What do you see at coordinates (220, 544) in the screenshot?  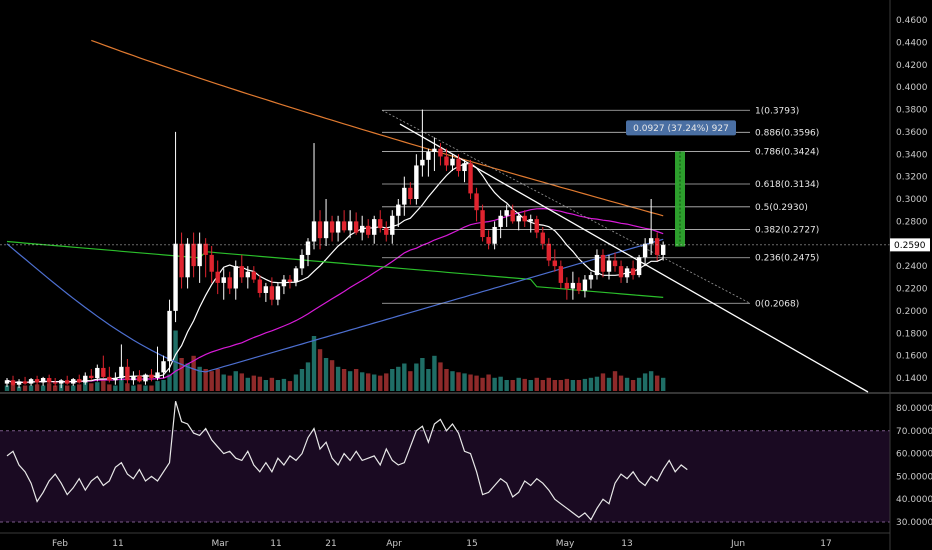 I see `time-tick-label: Mar` at bounding box center [220, 544].